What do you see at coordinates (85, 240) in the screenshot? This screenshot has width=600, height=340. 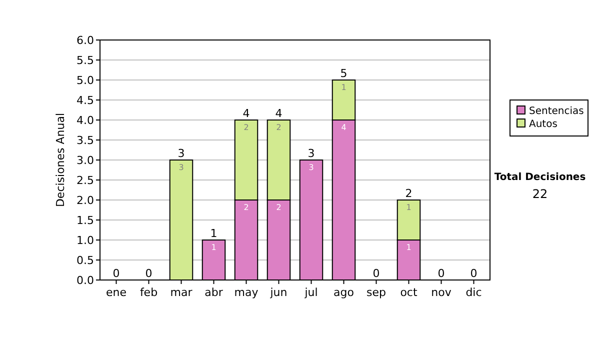 I see `y-tick-label: 1.0` at bounding box center [85, 240].